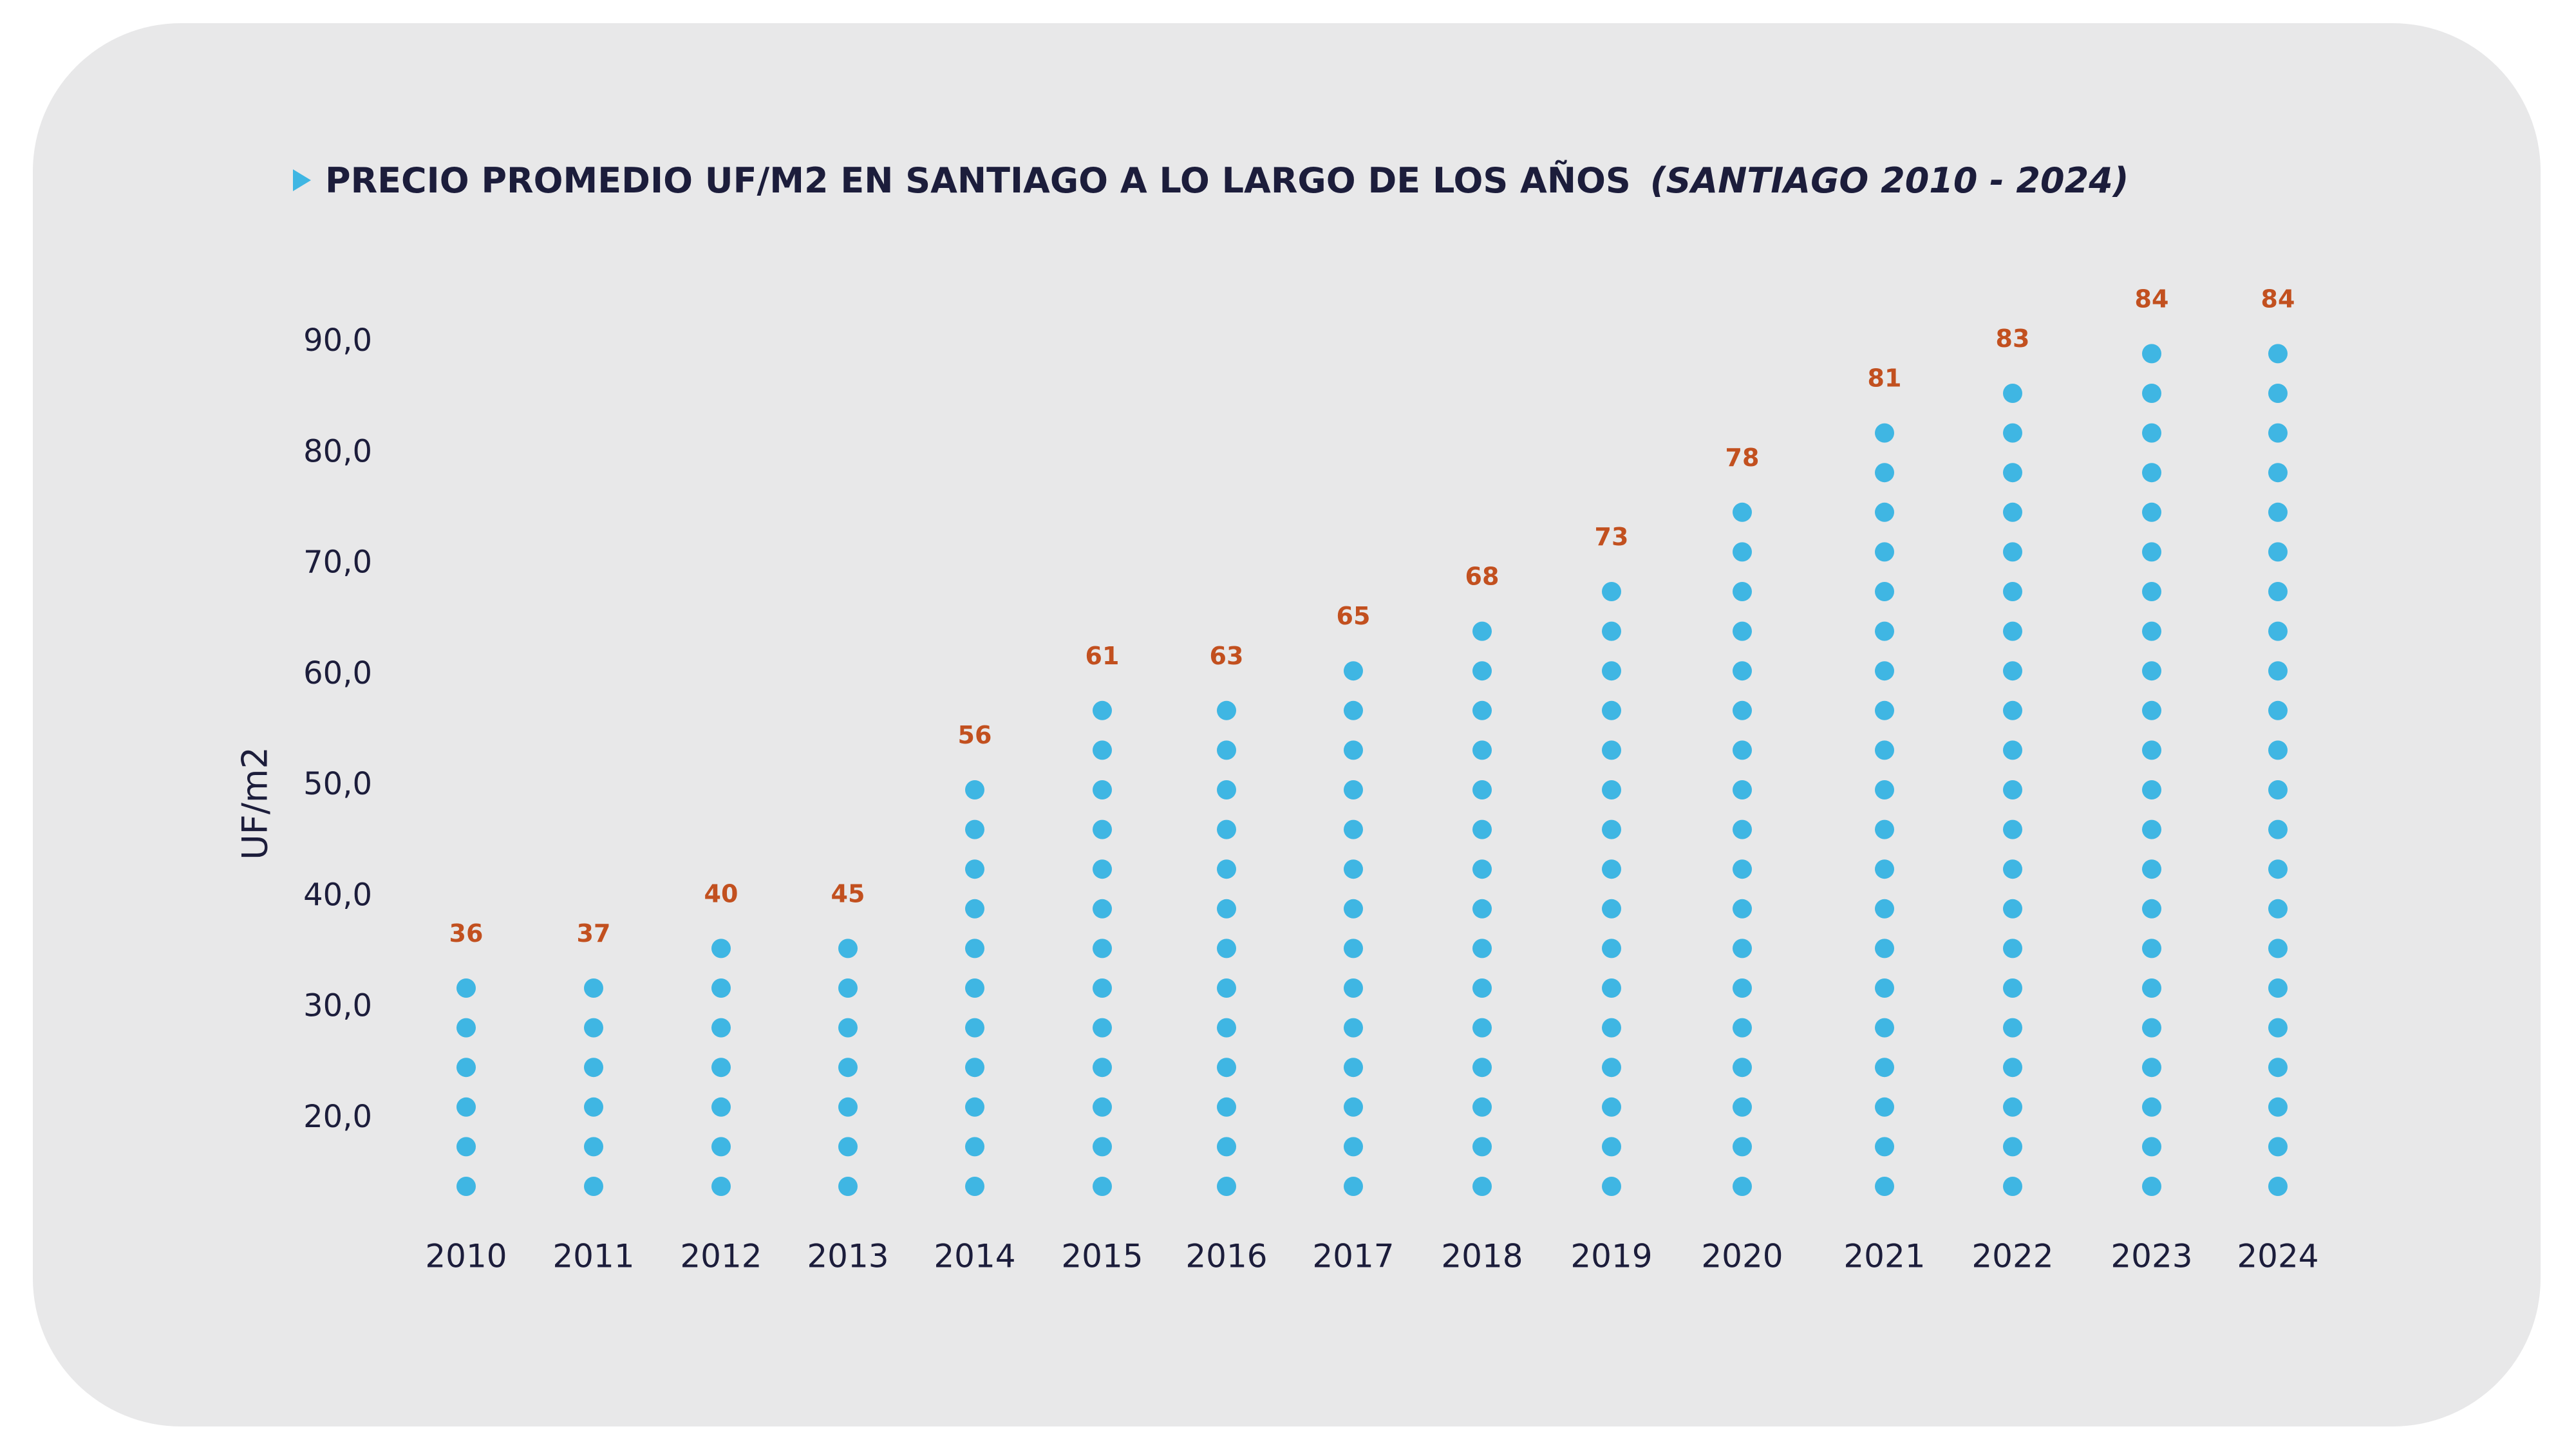  What do you see at coordinates (594, 933) in the screenshot?
I see `data-value-label: 37` at bounding box center [594, 933].